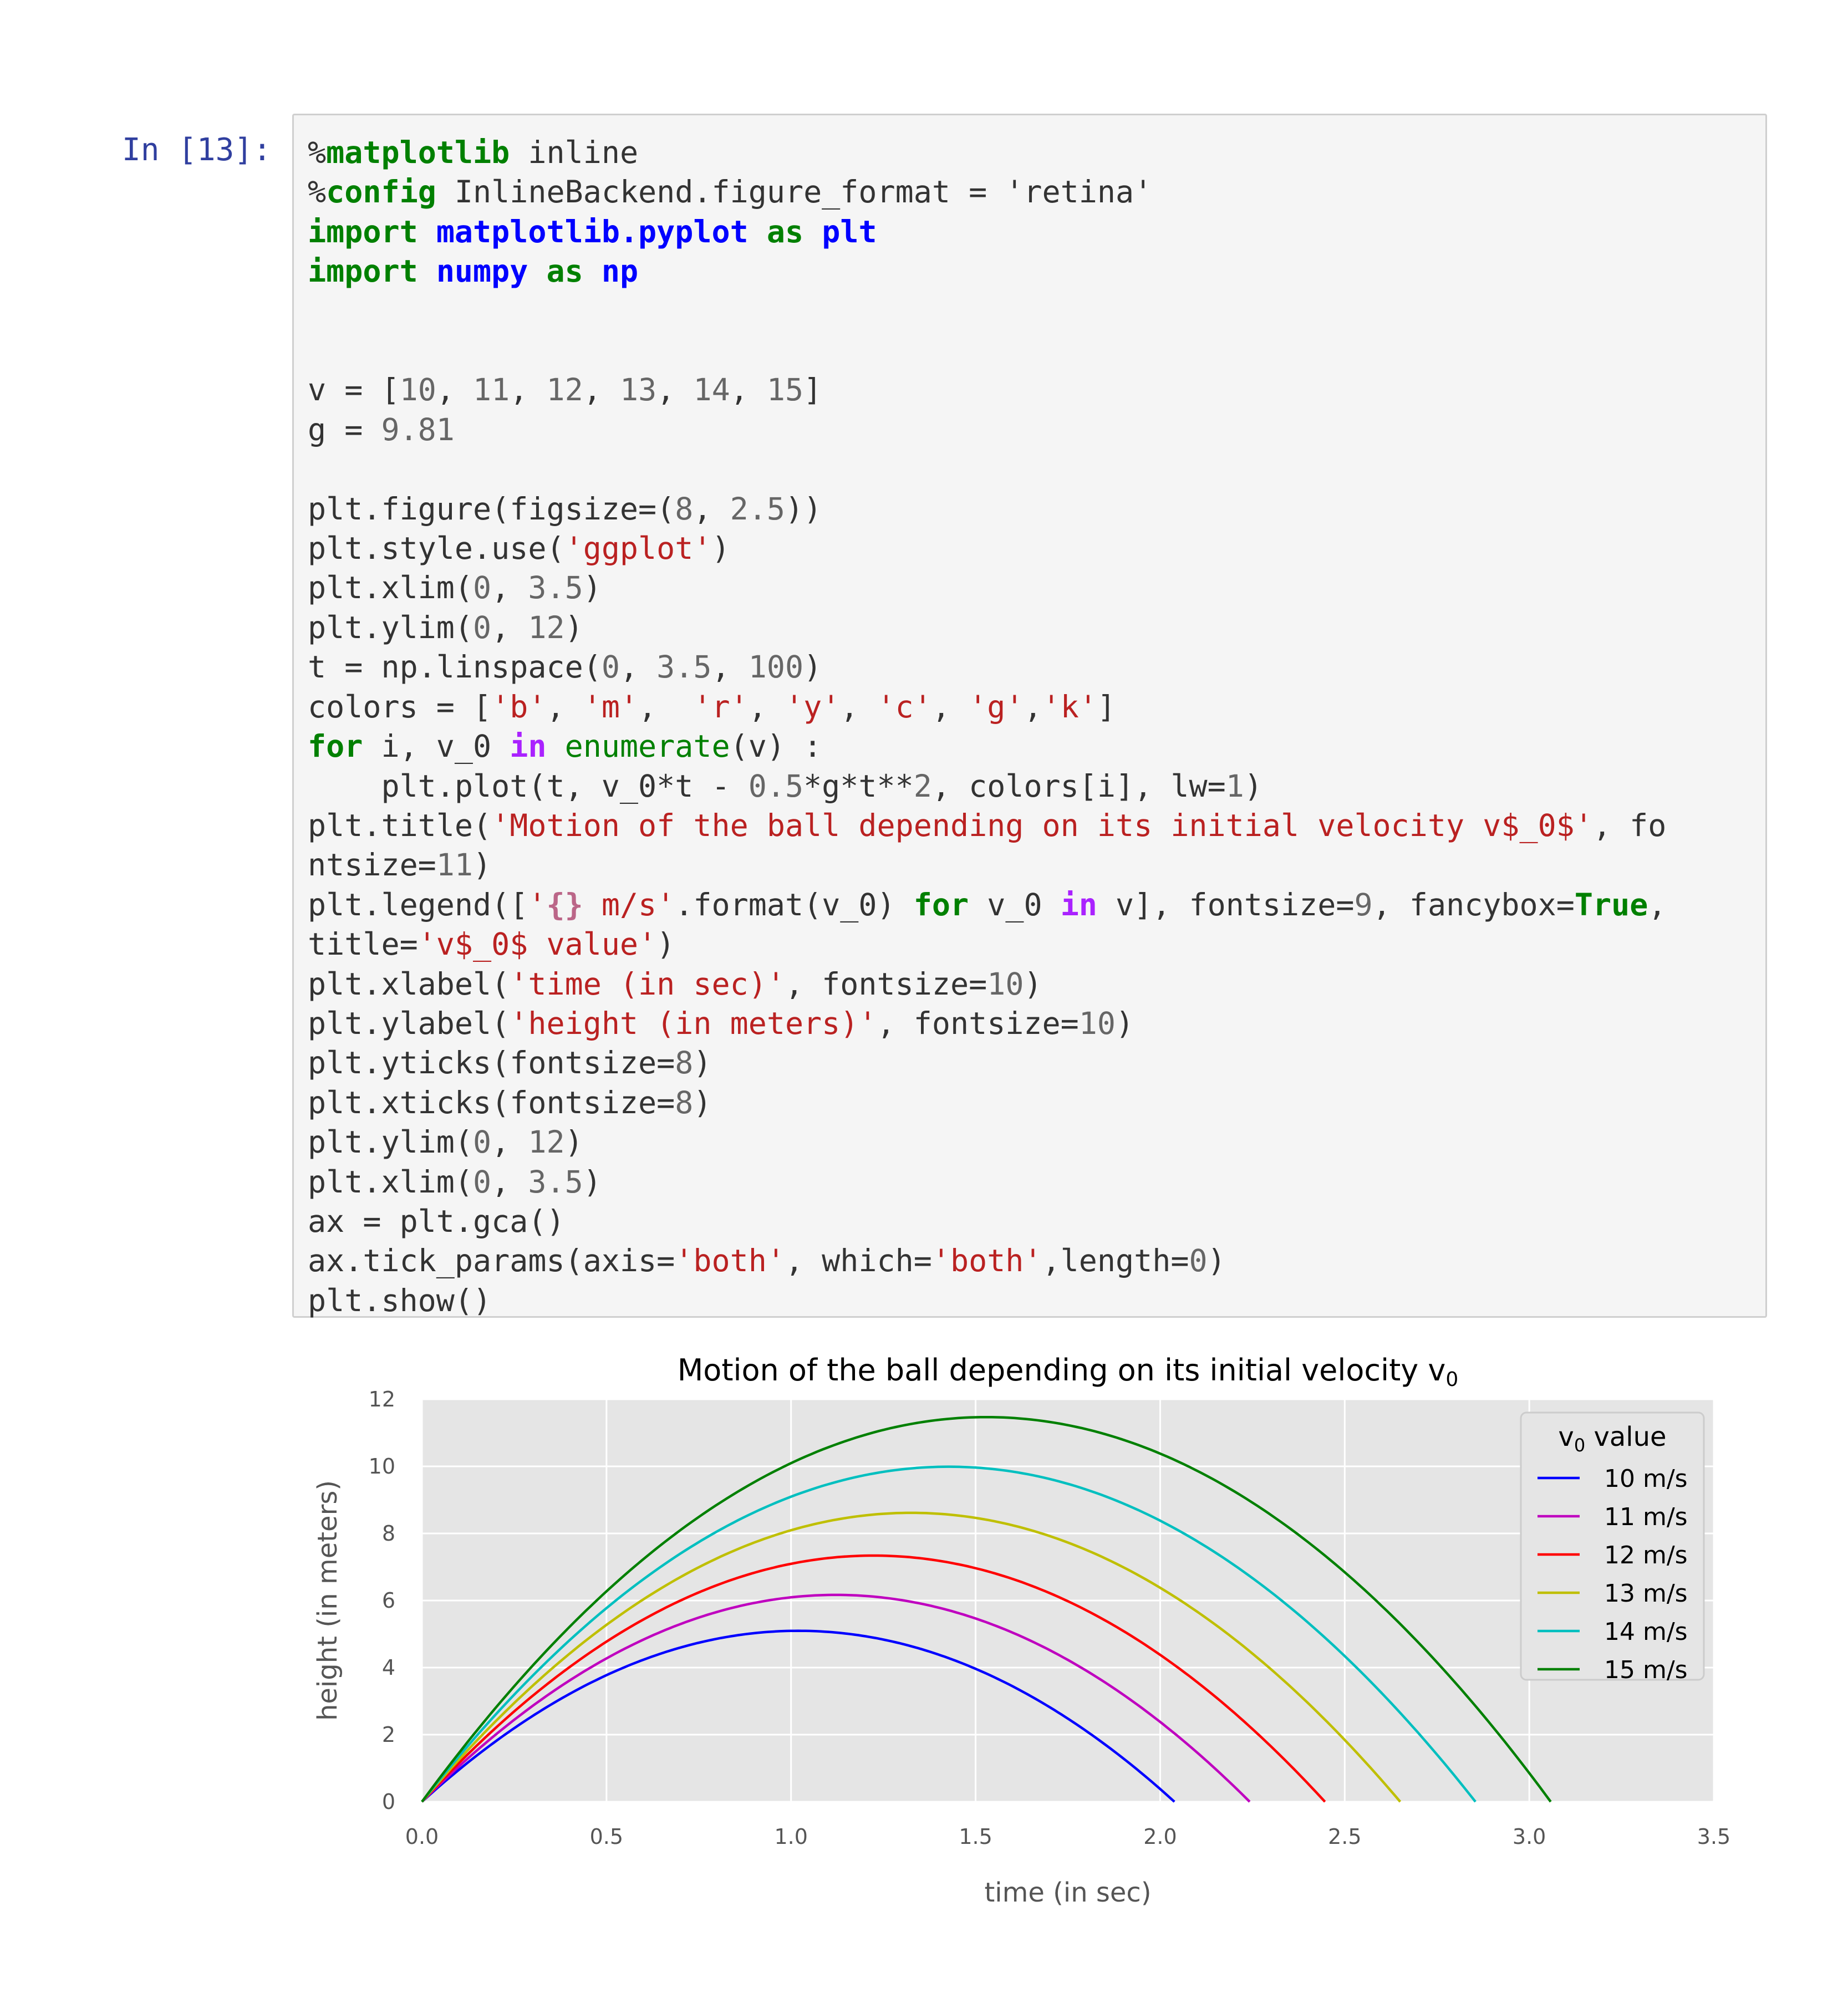  Describe the element at coordinates (905, 707) in the screenshot. I see `code-string: 'c'` at that location.